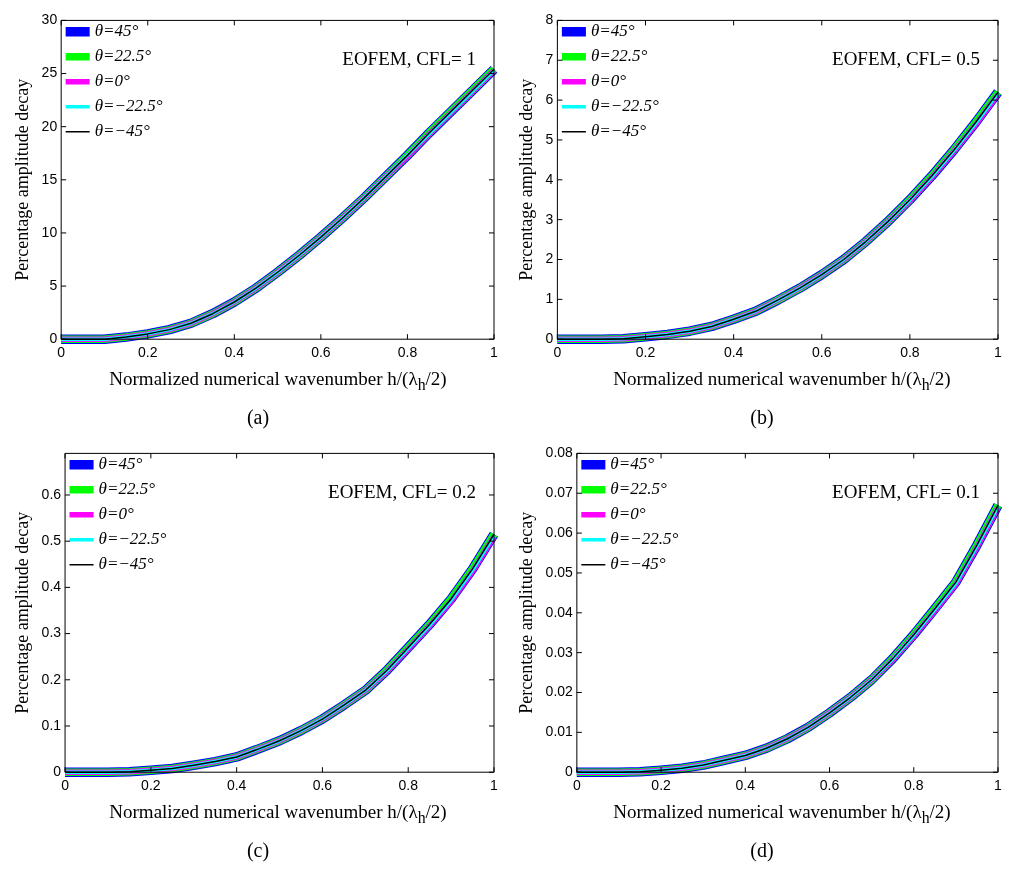 The image size is (1021, 879). I want to click on y-tick-label: 0.03, so click(559, 651).